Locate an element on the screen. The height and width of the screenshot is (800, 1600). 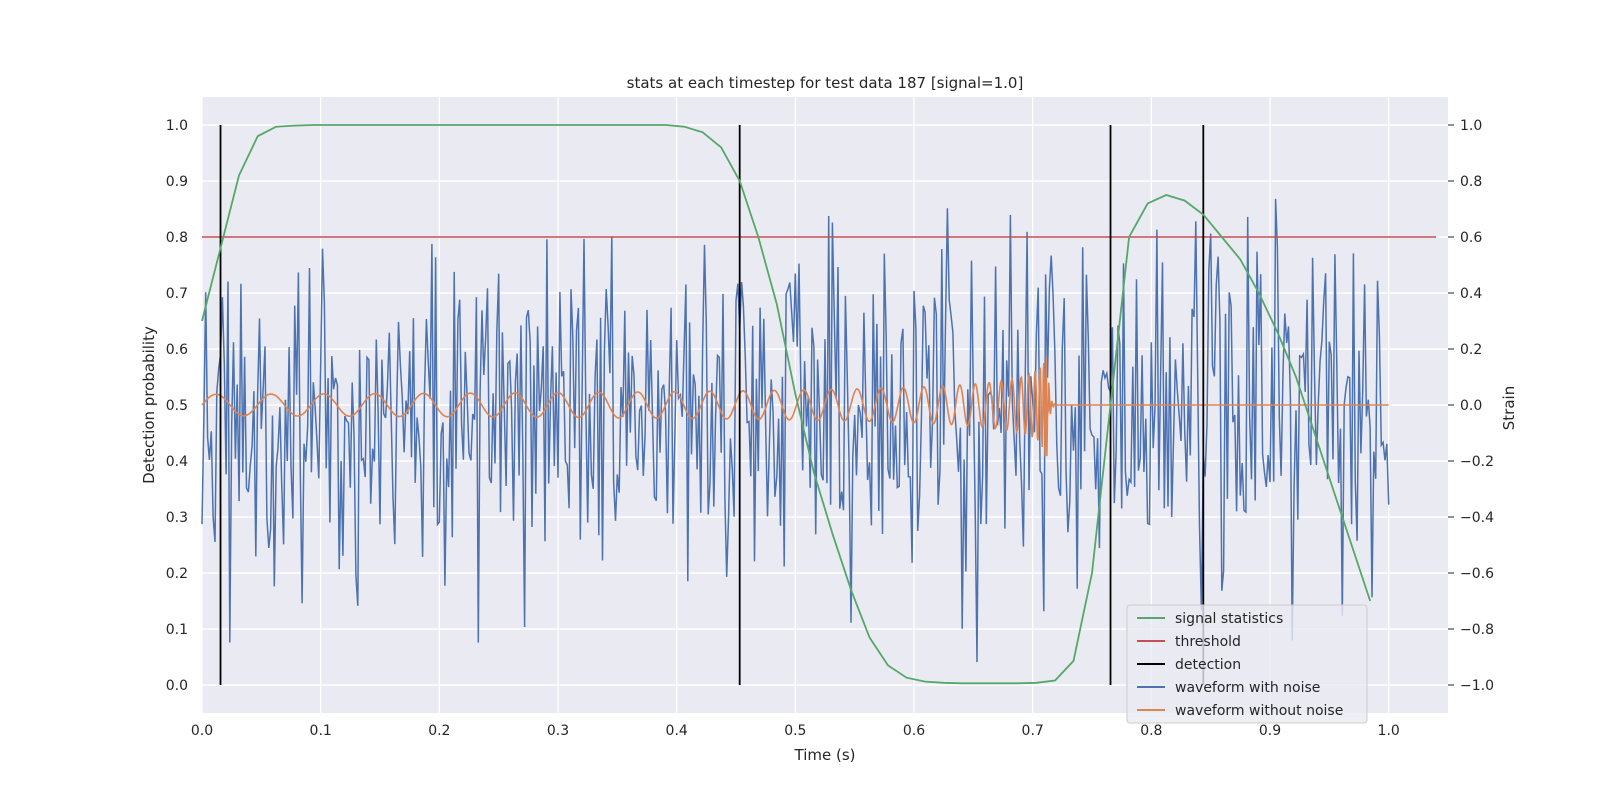
legend-label-signal-statistics: signal statistics is located at coordinates (1229, 619).